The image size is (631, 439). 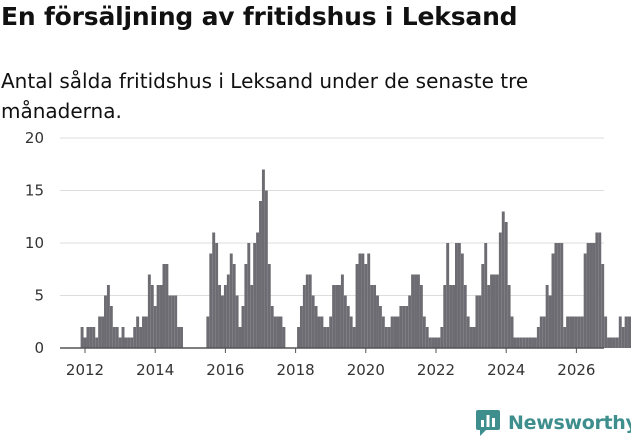 I want to click on x-tick-label: 2012, so click(x=85, y=370).